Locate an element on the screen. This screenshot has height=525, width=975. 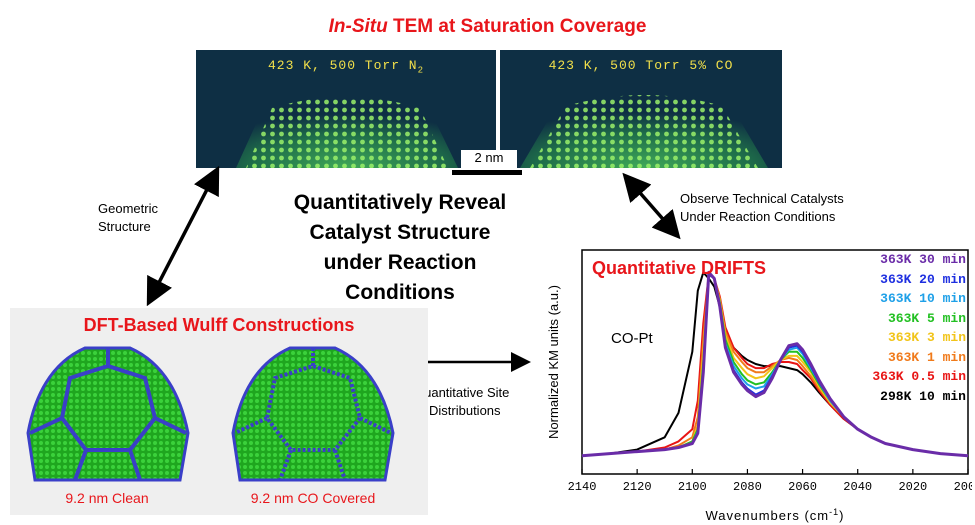
drifts-title: Quantitative DRIFTS is located at coordinates (679, 268).